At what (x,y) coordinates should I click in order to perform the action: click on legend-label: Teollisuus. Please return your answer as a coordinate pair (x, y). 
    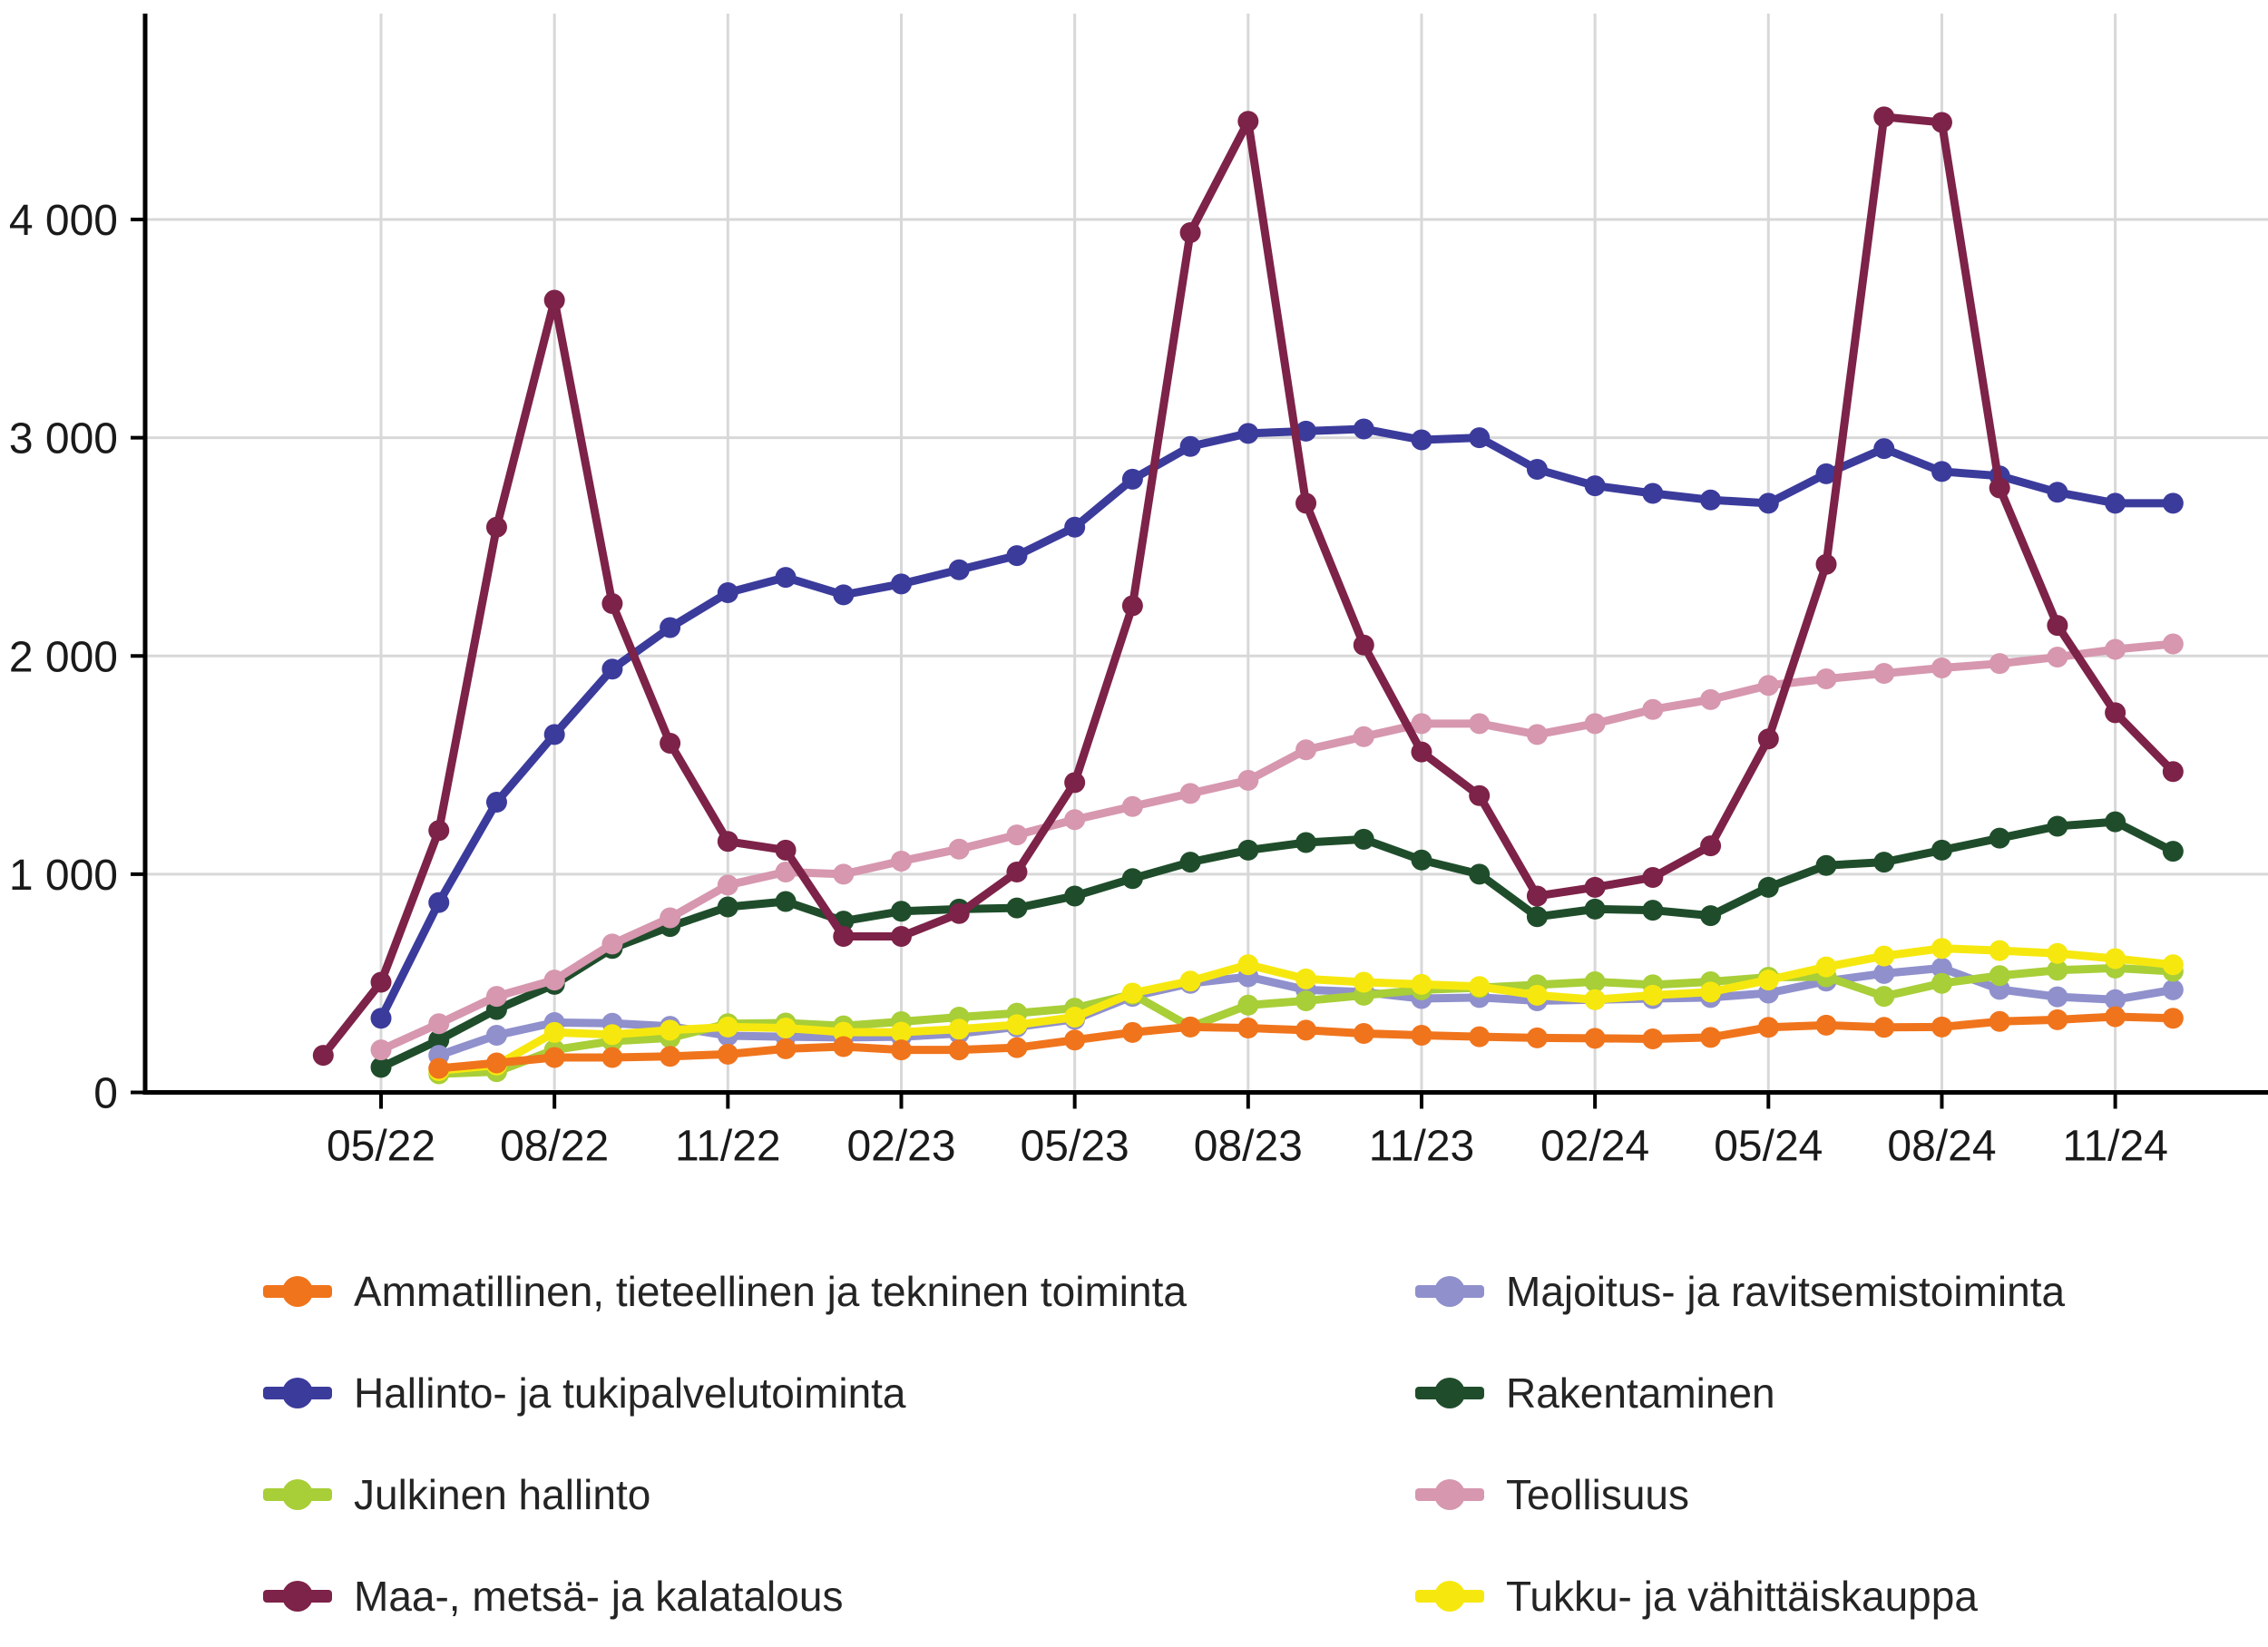
    Looking at the image, I should click on (1598, 1494).